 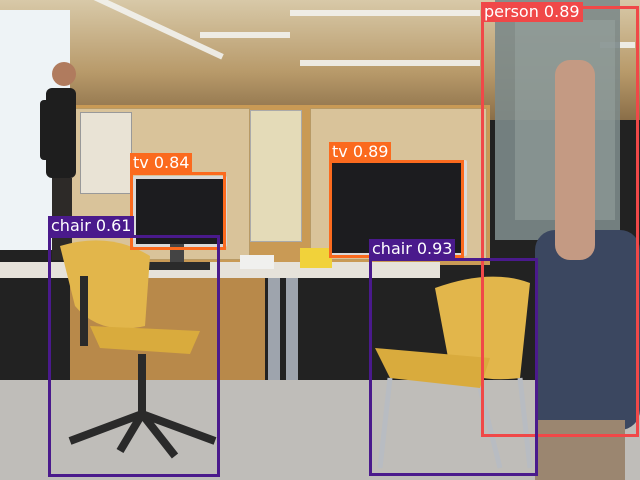 I want to click on office-chair, so click(x=138, y=349).